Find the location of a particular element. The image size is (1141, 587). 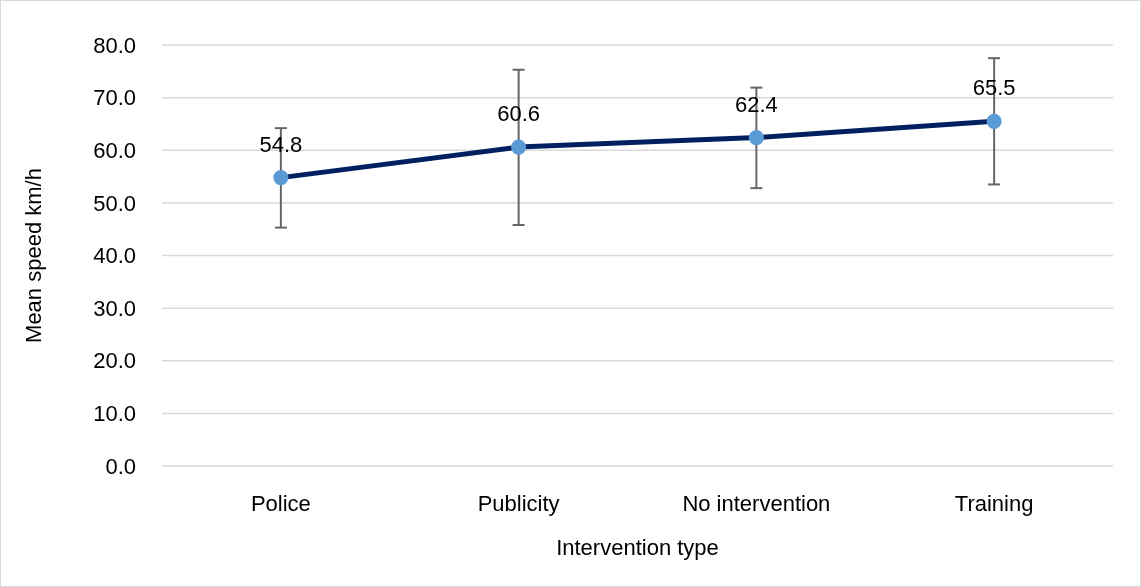

y-tick-label: 10.0 is located at coordinates (114, 414).